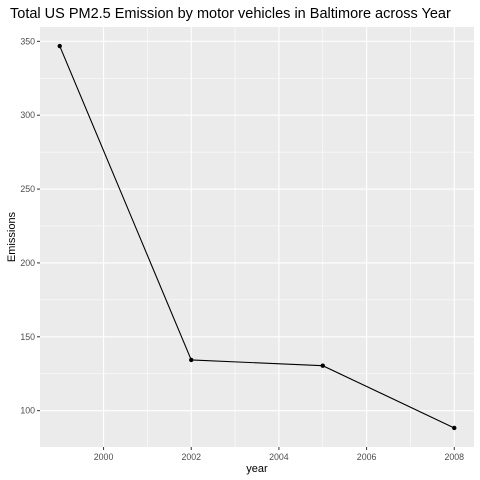 The image size is (480, 480). Describe the element at coordinates (454, 457) in the screenshot. I see `x-tick-label: 2008` at that location.